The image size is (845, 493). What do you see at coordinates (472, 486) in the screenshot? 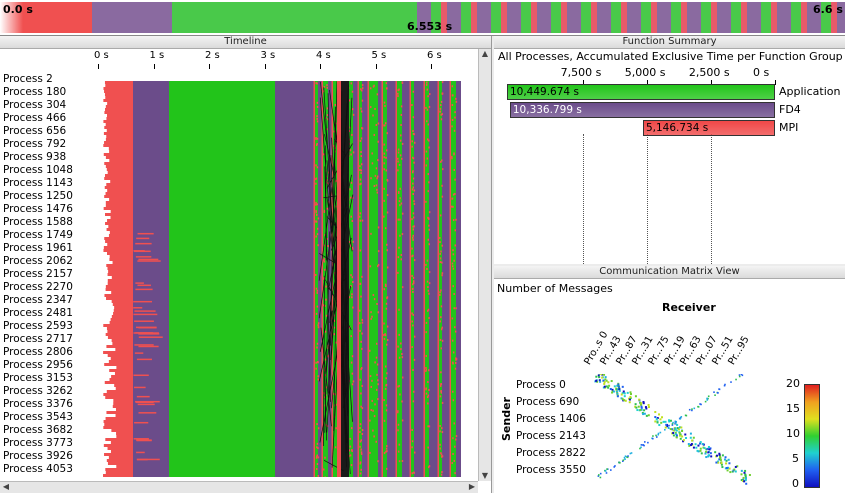
I see `scroll-right-icon: ▶` at bounding box center [472, 486].